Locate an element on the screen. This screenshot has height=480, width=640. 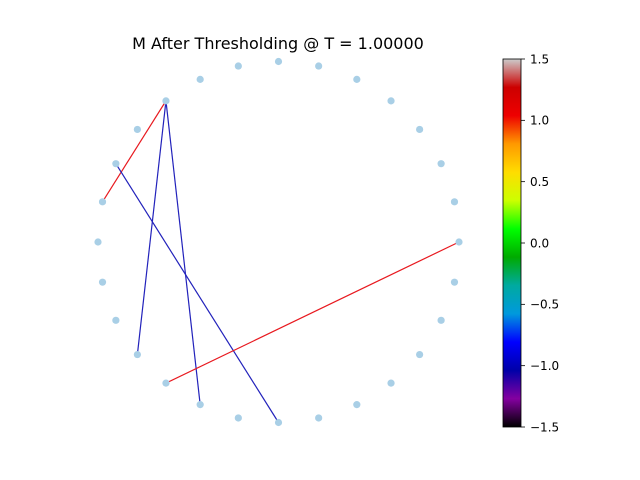
colorbar-ticks: 1.5 1.0 0.5 0.0 −0.5 −1.0 −1.5 is located at coordinates (540, 243).